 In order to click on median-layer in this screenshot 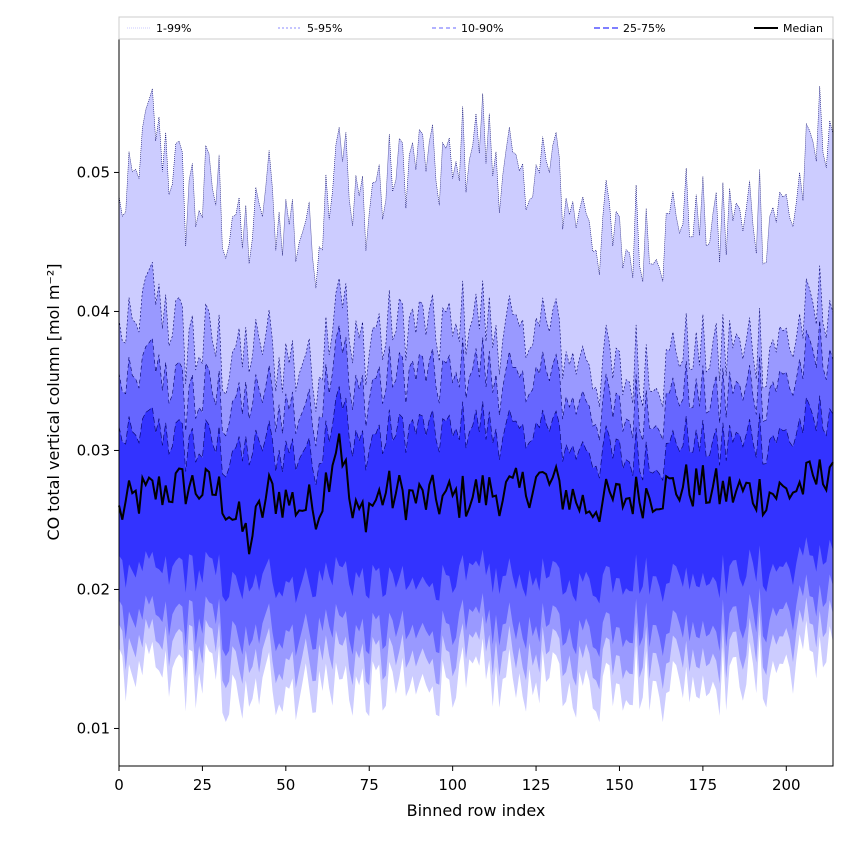, I will do `click(476, 494)`.